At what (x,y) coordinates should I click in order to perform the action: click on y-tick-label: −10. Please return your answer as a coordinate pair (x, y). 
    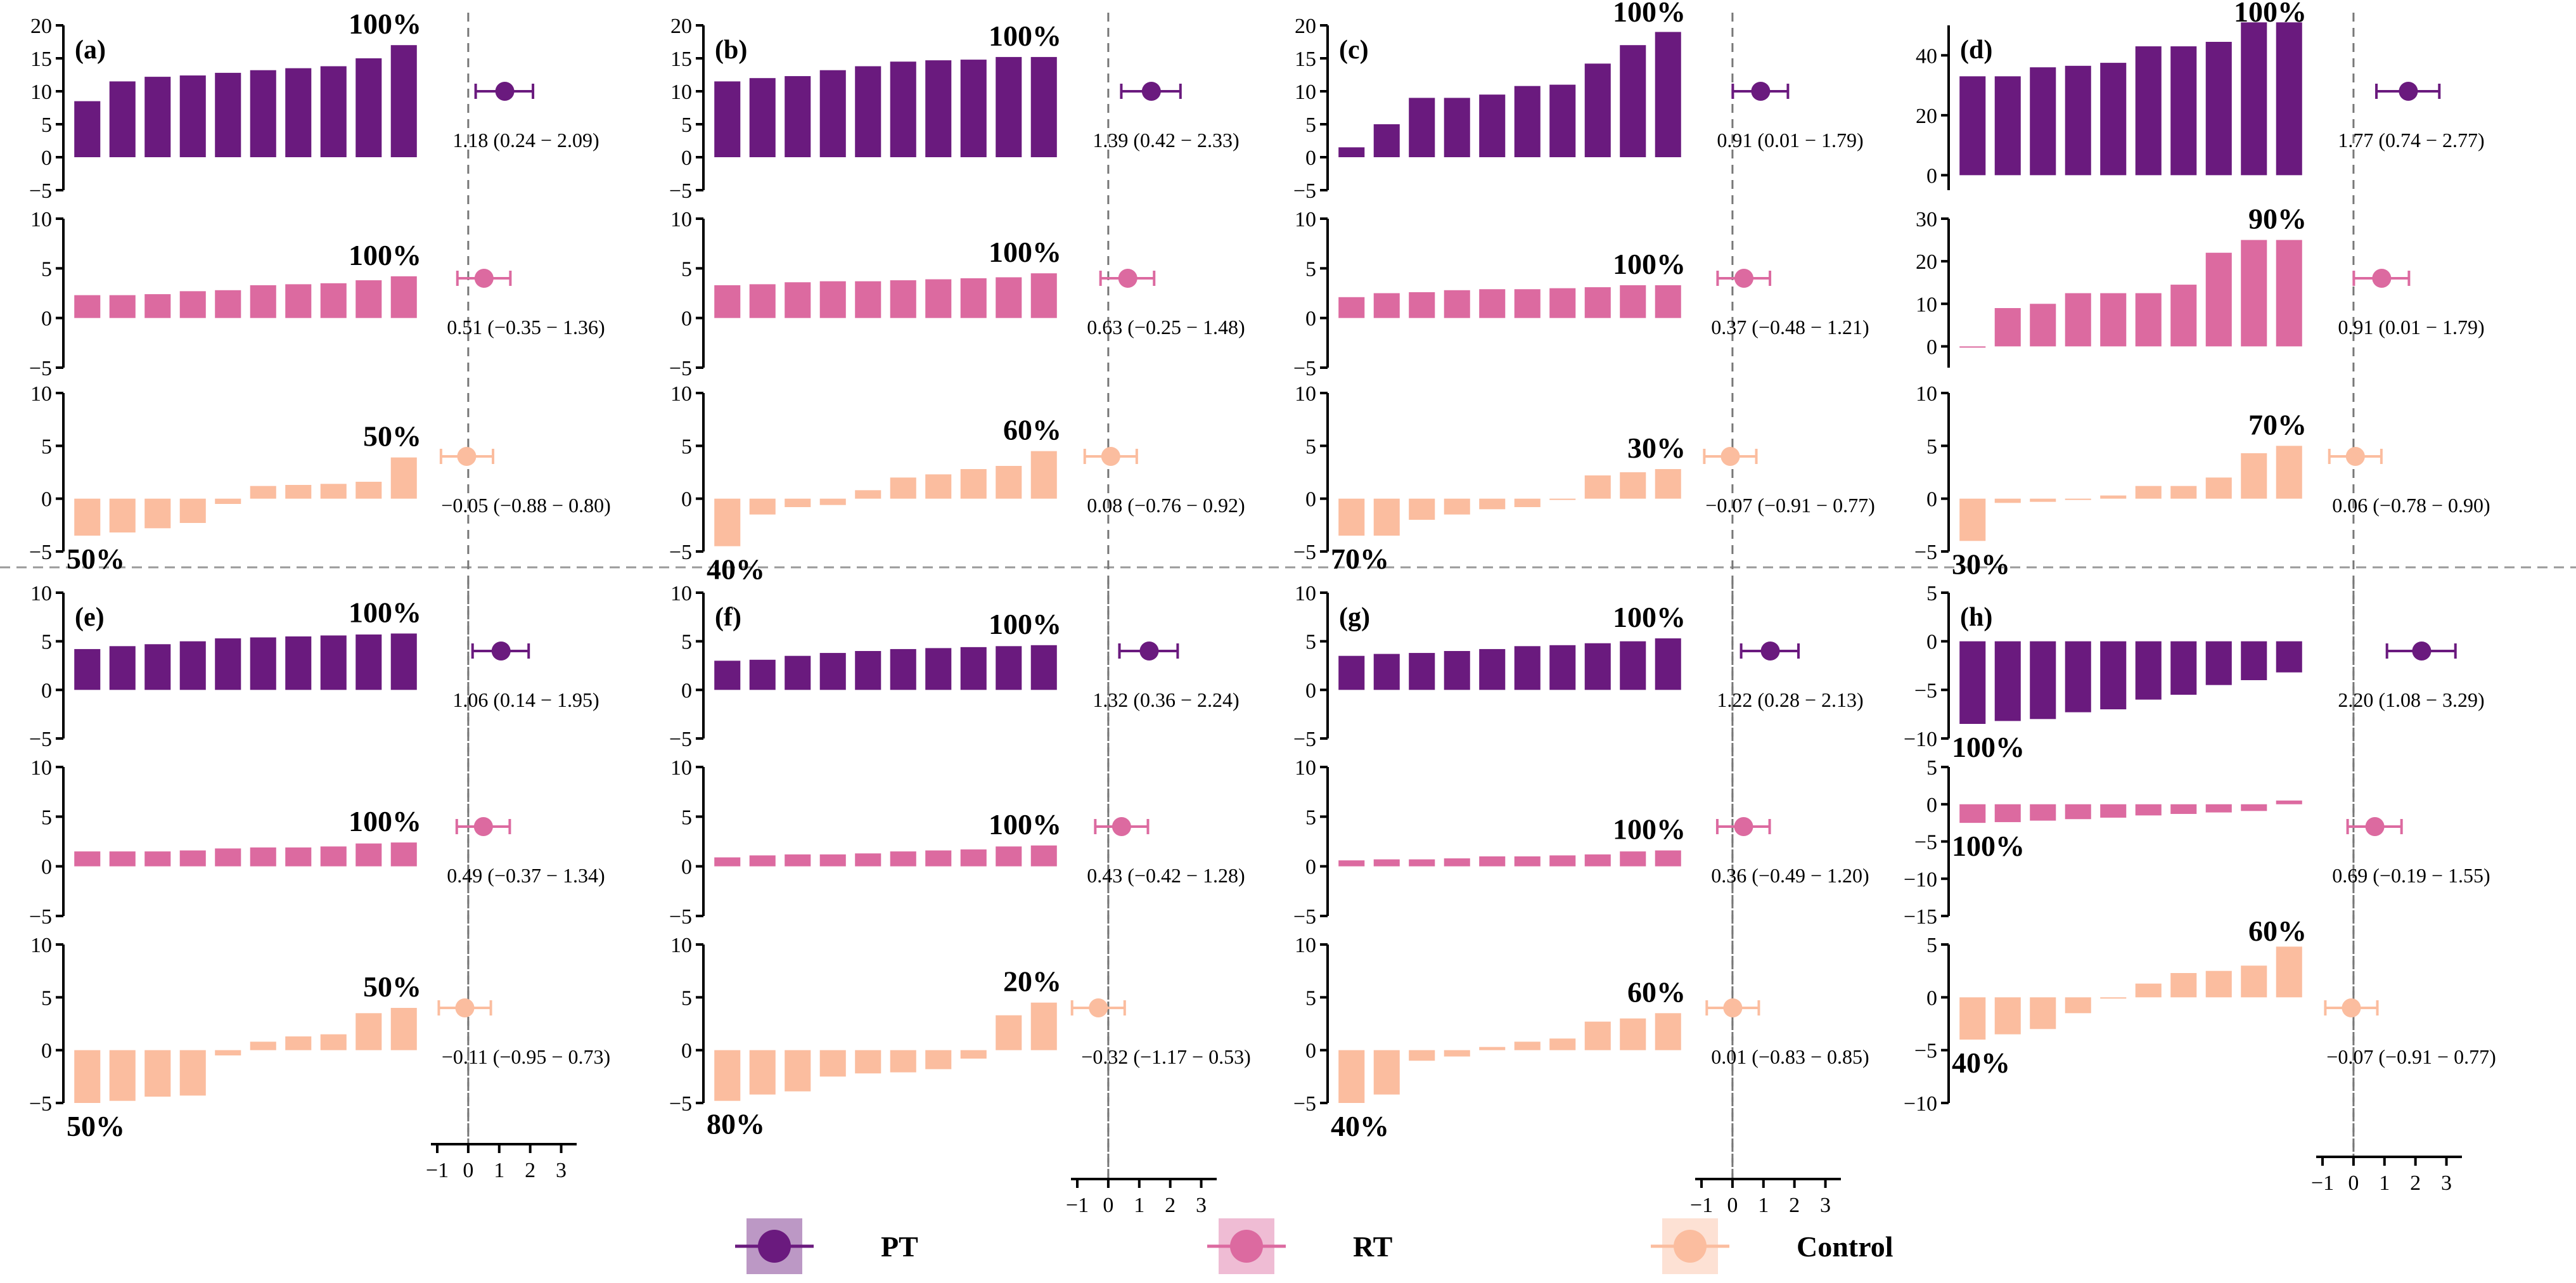
    Looking at the image, I should click on (1920, 1104).